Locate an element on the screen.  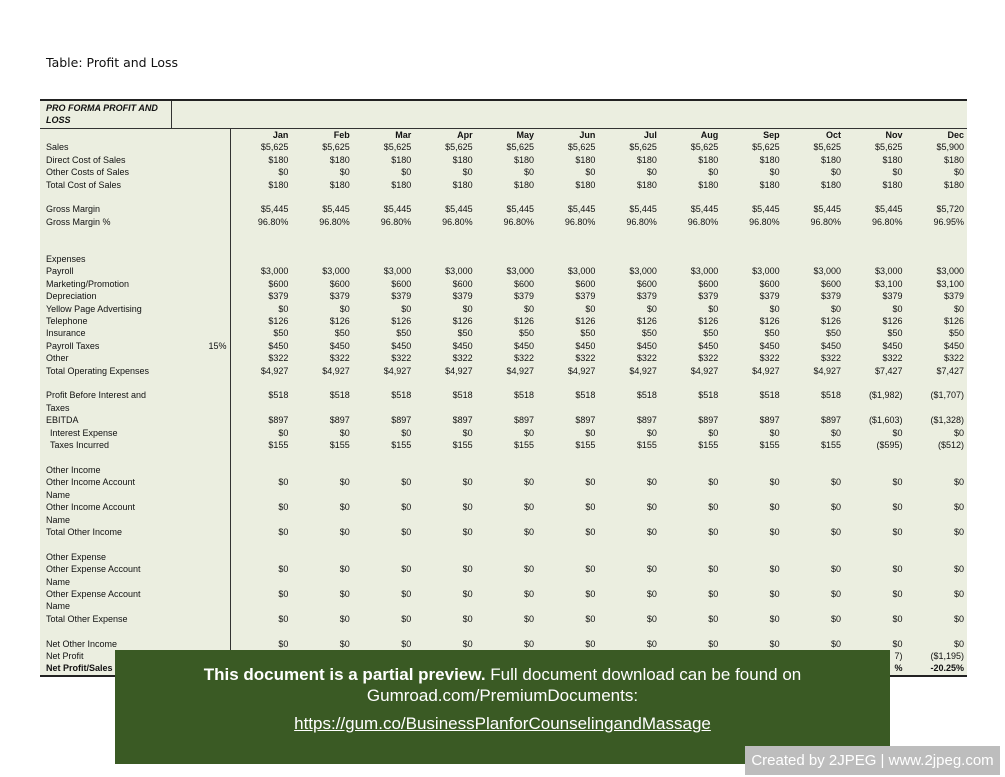
row-value: ($1,603) is located at coordinates (885, 420).